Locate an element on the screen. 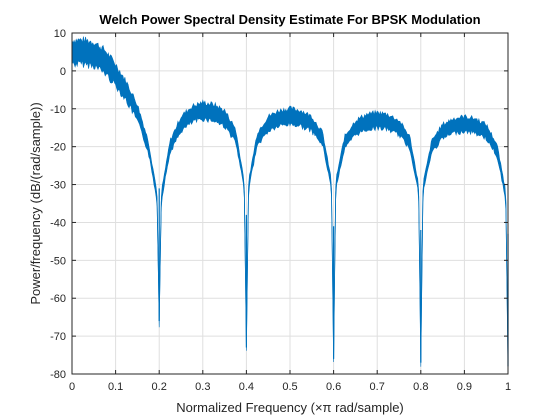  y-tick-label: -30 is located at coordinates (58, 186).